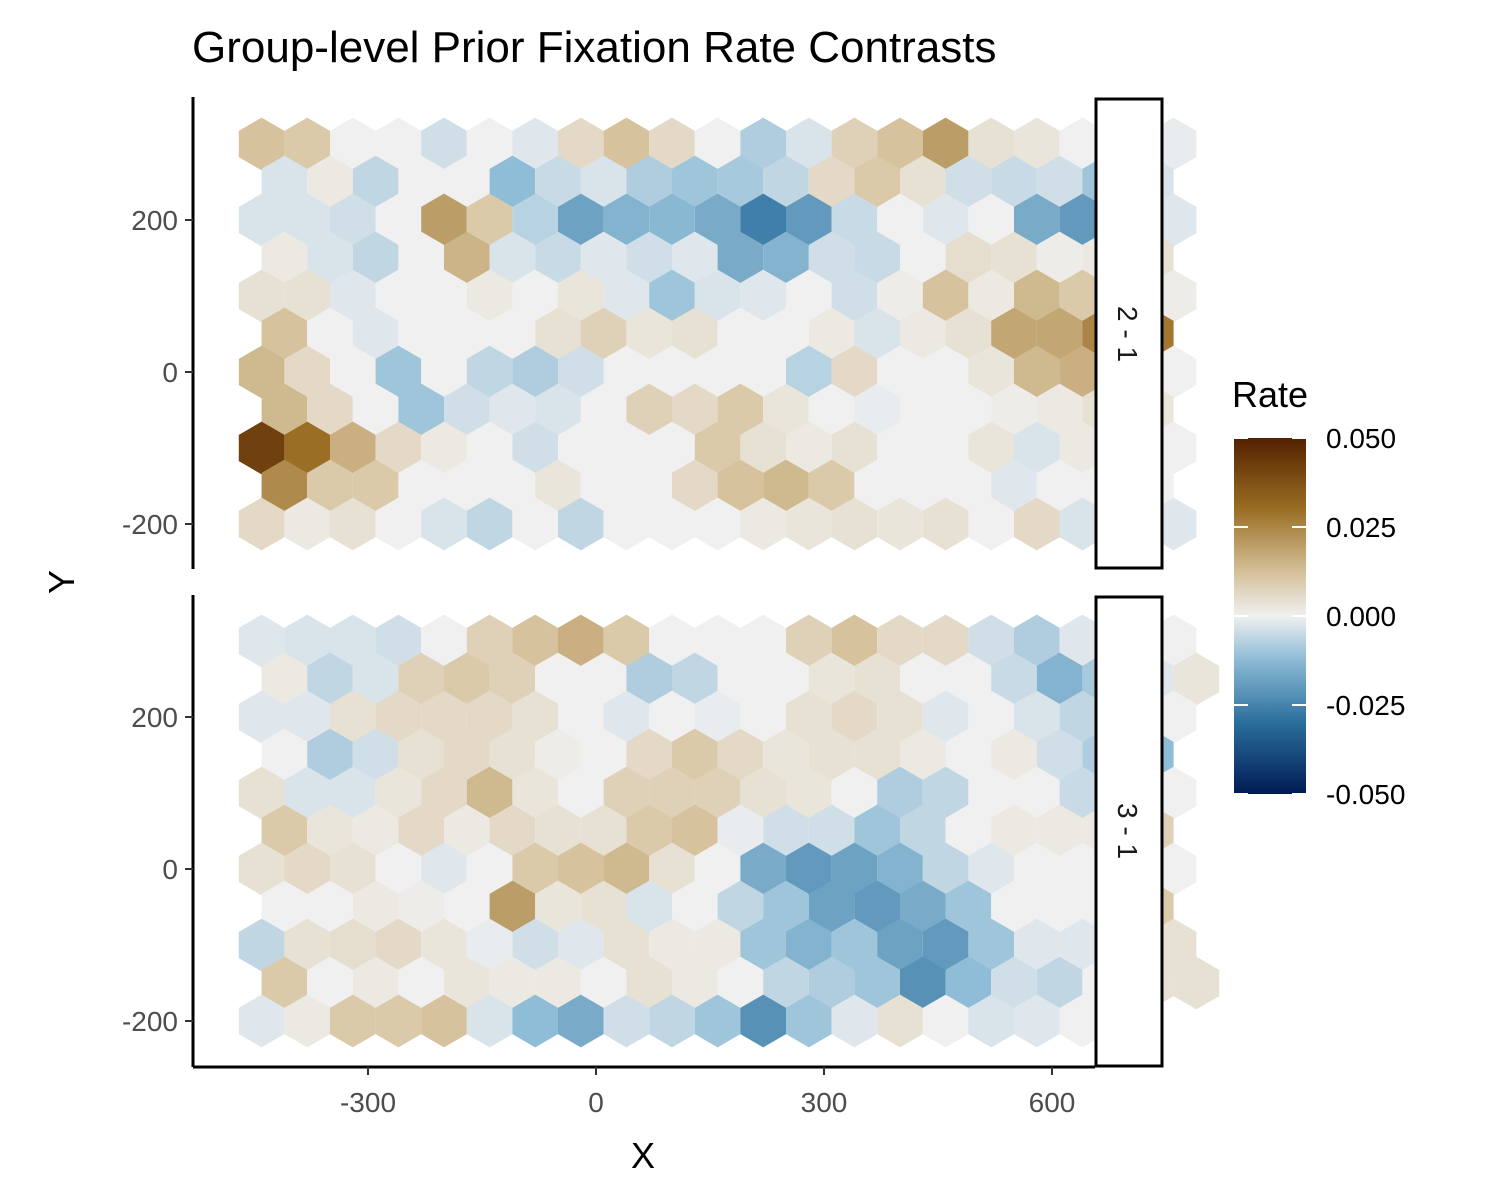 The height and width of the screenshot is (1200, 1500). Describe the element at coordinates (1270, 394) in the screenshot. I see `legend-title: Rate` at that location.